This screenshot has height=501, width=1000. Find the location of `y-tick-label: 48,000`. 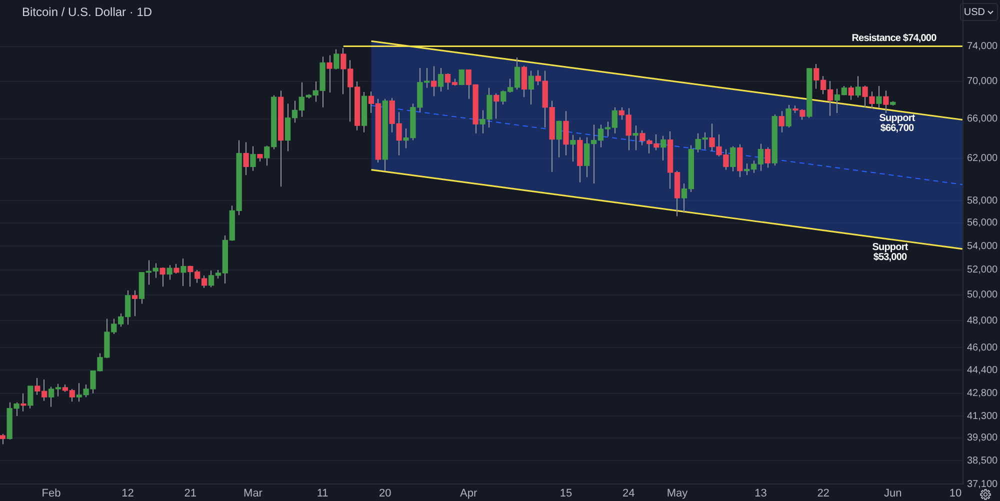

y-tick-label: 48,000 is located at coordinates (982, 320).